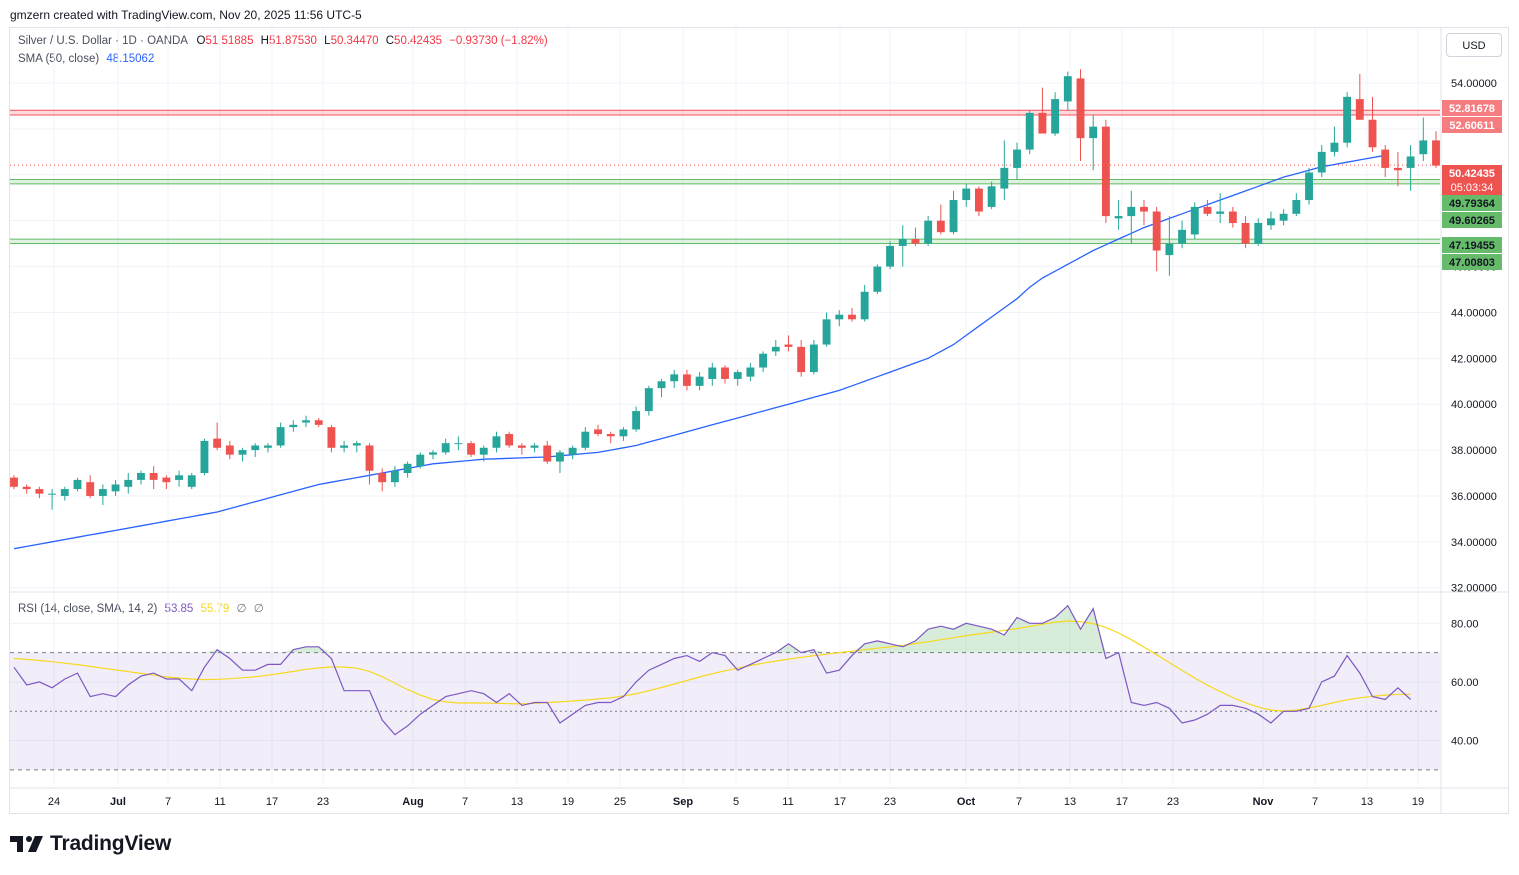 This screenshot has width=1519, height=875. Describe the element at coordinates (201, 41) in the screenshot. I see `open-label: O` at that location.